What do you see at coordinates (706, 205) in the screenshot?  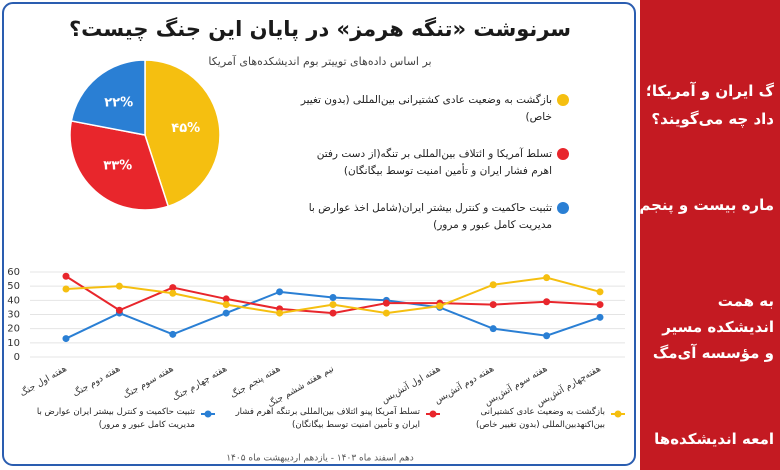 I see `sidebar-line: ماره بیست و پنجم` at bounding box center [706, 205].